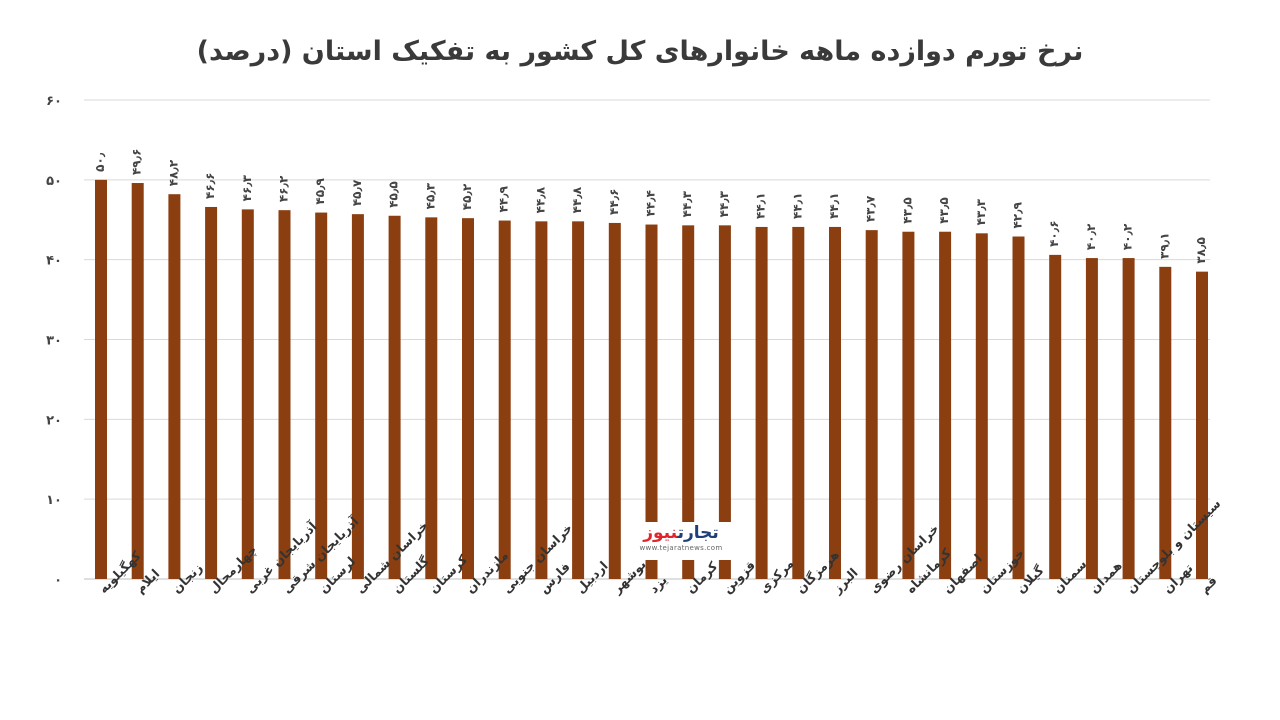  Describe the element at coordinates (54, 181) in the screenshot. I see `y-tick-label: ۵۰` at that location.